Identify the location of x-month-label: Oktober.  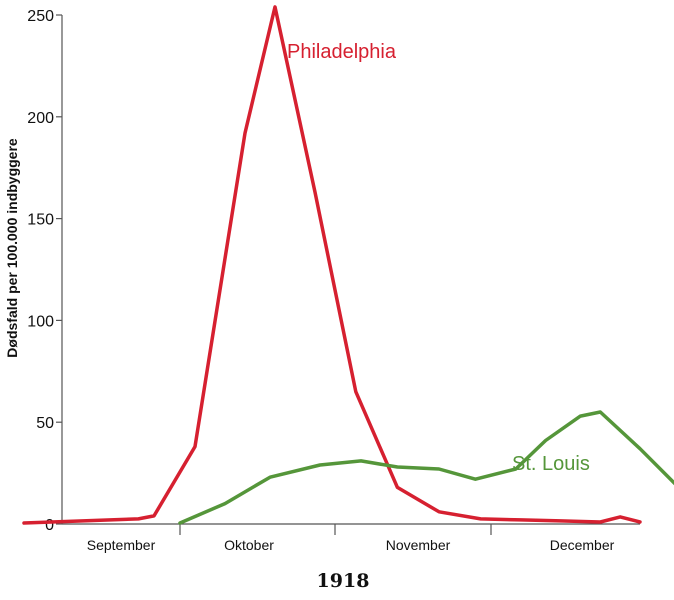
(249, 545).